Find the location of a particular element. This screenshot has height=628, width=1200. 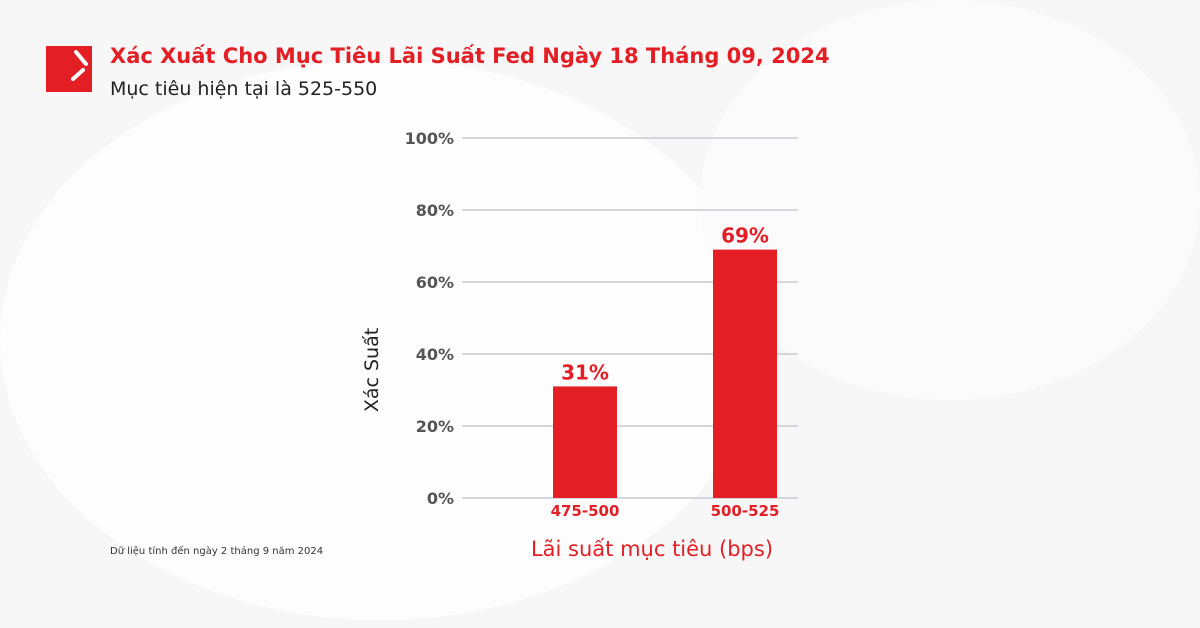

data-label: 69% is located at coordinates (745, 236).